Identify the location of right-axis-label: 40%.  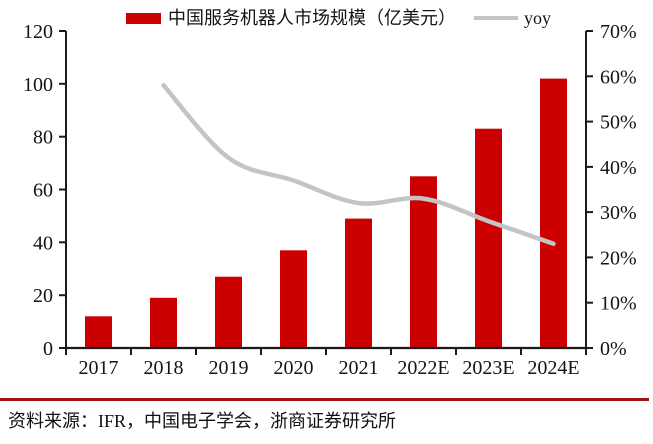
(618, 168).